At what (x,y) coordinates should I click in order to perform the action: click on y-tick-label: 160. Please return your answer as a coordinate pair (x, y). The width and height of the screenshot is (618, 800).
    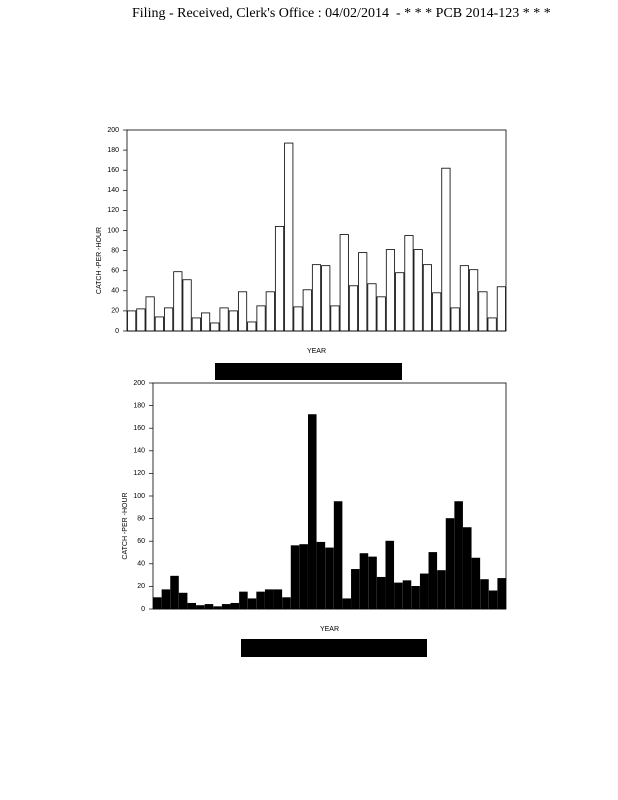
    Looking at the image, I should click on (113, 170).